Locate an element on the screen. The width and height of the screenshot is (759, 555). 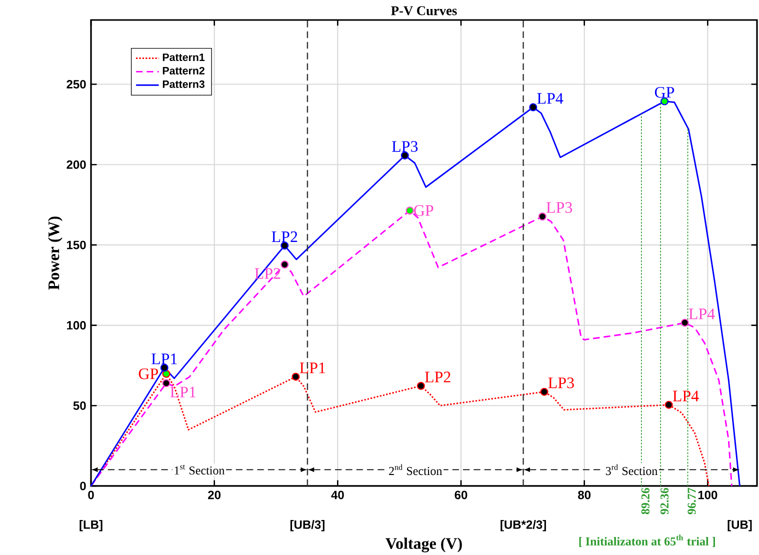
ref-line-label: 96.77 is located at coordinates (692, 501).